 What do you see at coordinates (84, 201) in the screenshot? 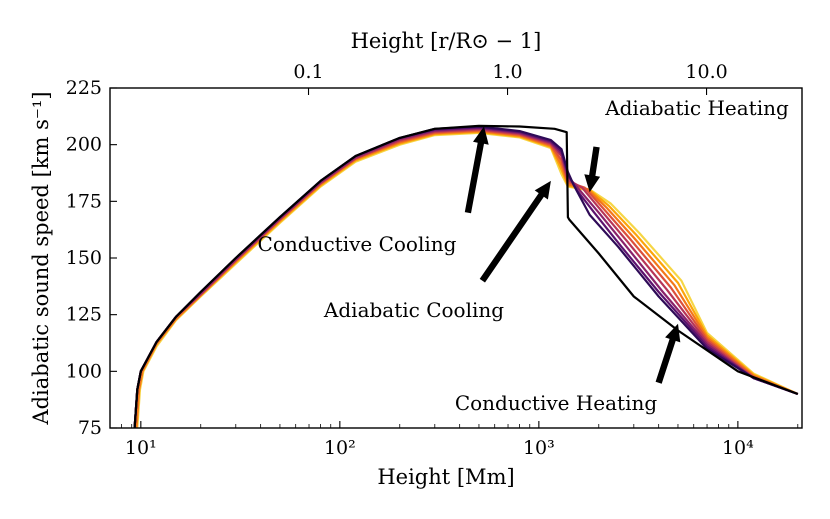
I see `y-tick-label-4: 175` at bounding box center [84, 201].